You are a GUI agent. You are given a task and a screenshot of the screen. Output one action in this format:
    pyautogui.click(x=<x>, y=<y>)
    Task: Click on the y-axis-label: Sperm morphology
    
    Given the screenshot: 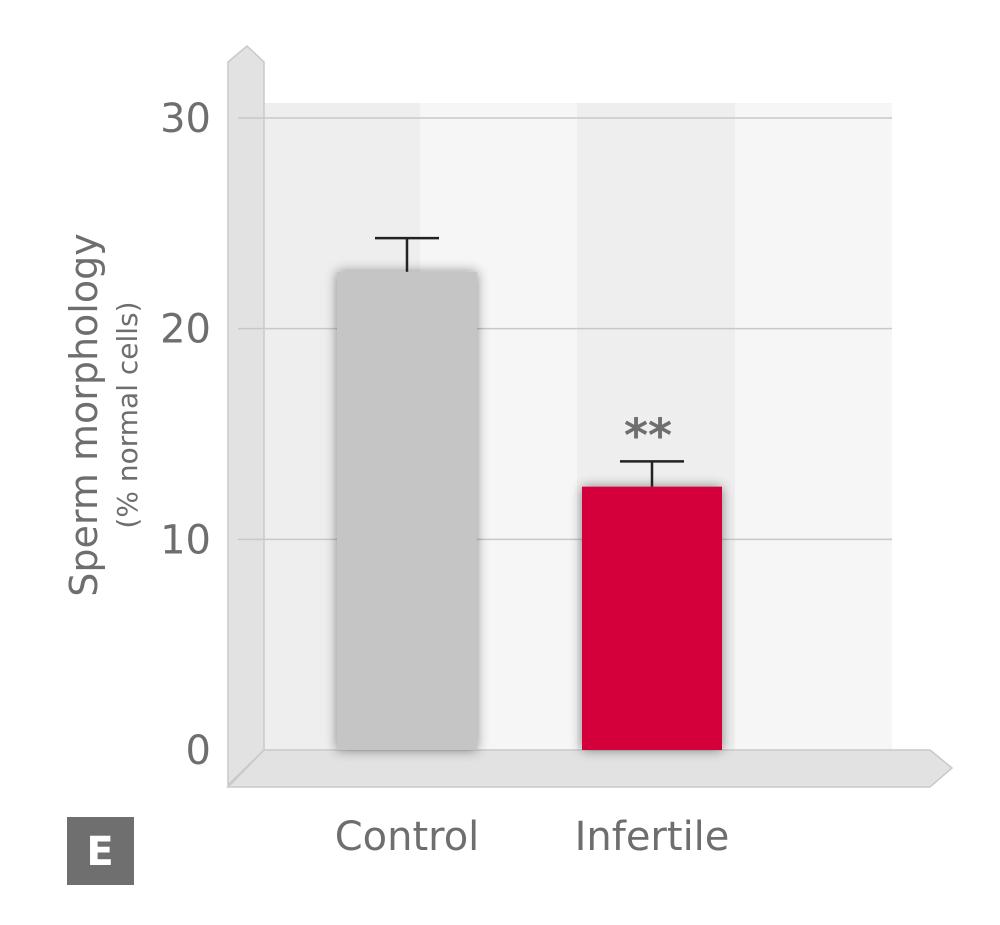 What is the action you would take?
    pyautogui.click(x=84, y=414)
    